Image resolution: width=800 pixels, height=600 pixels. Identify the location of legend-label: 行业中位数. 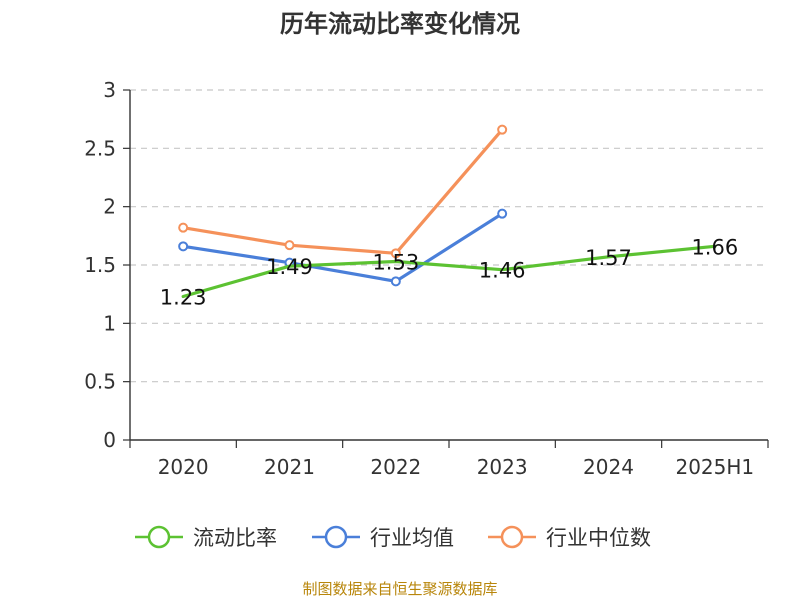
(598, 538).